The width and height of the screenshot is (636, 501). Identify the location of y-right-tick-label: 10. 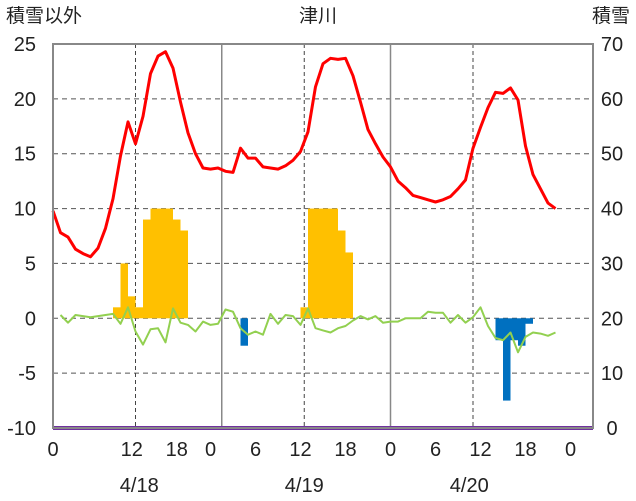
(612, 374).